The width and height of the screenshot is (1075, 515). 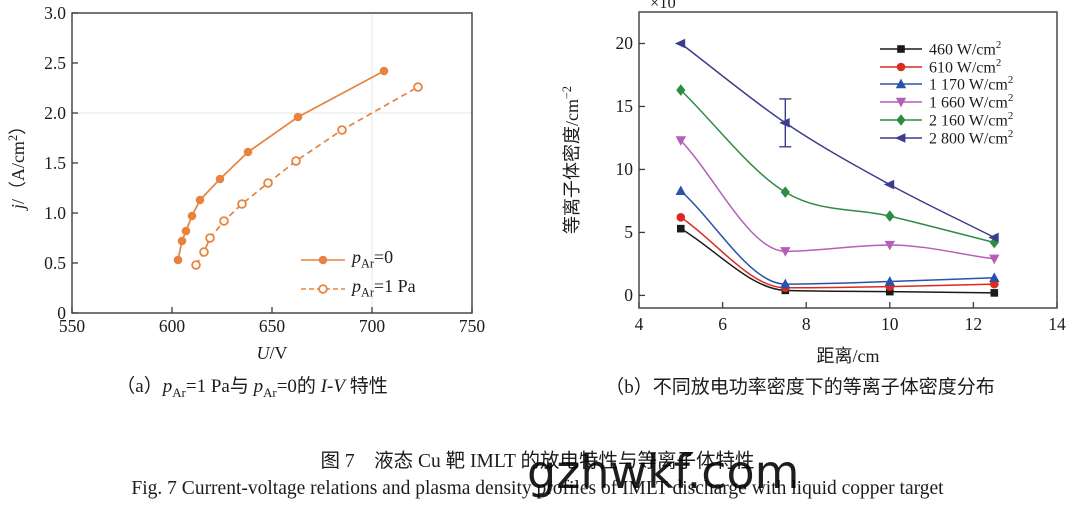 I want to click on chart-b-y-tick-label: 0, so click(x=628, y=295).